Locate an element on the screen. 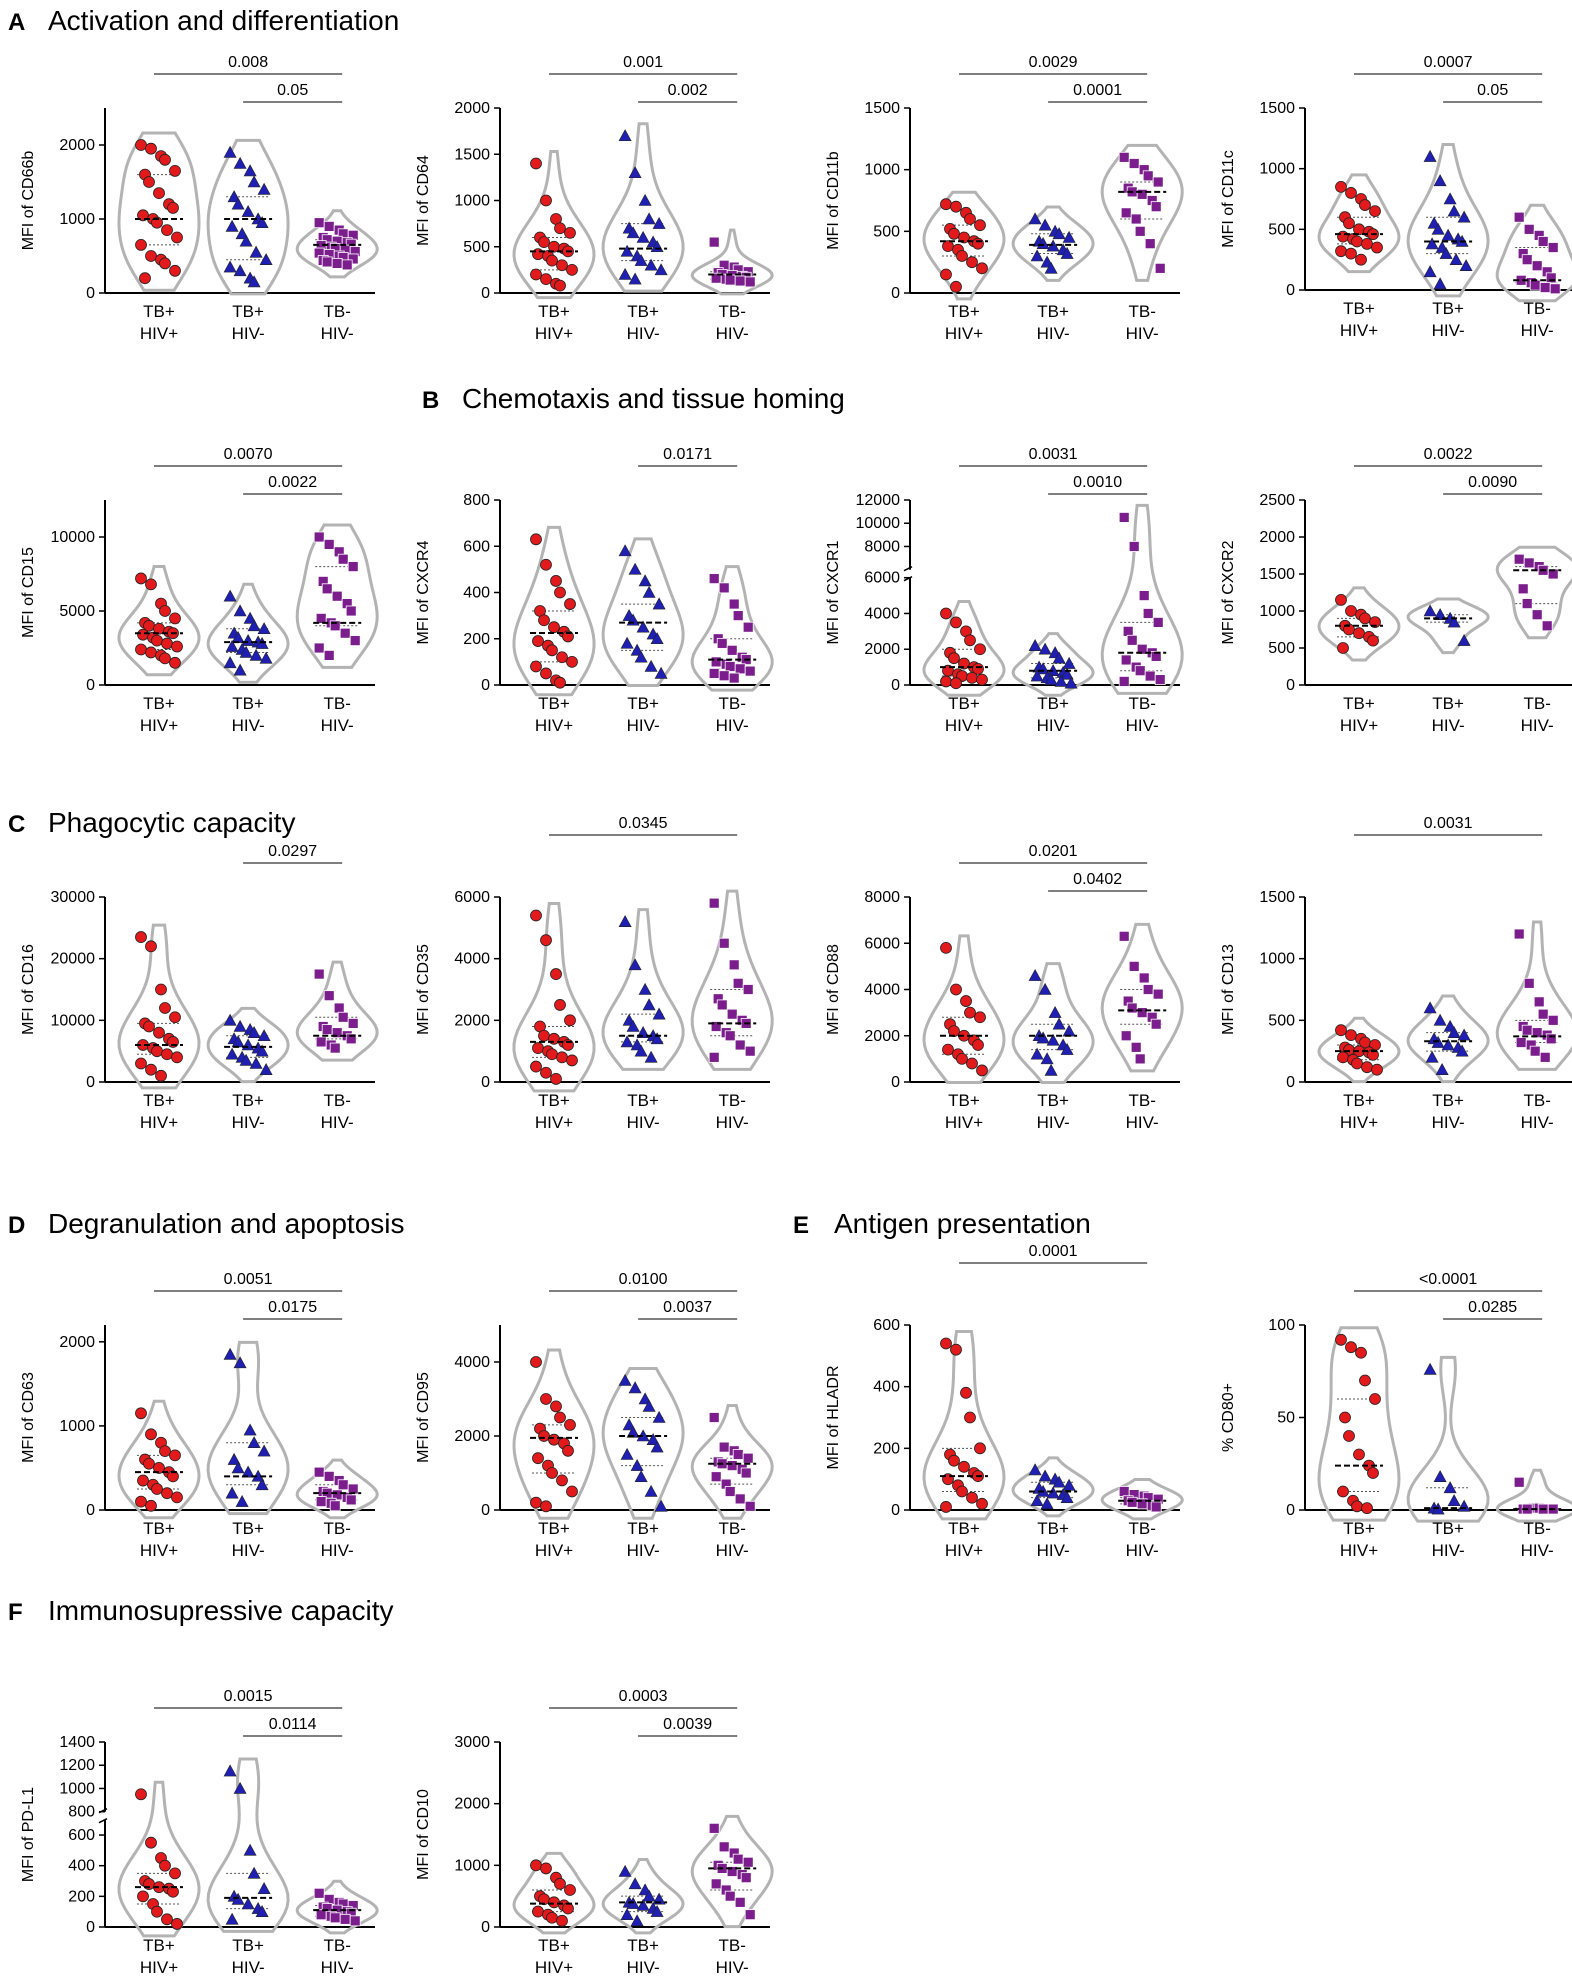 The width and height of the screenshot is (1572, 1976). y-tick-label: 12000 is located at coordinates (878, 500).